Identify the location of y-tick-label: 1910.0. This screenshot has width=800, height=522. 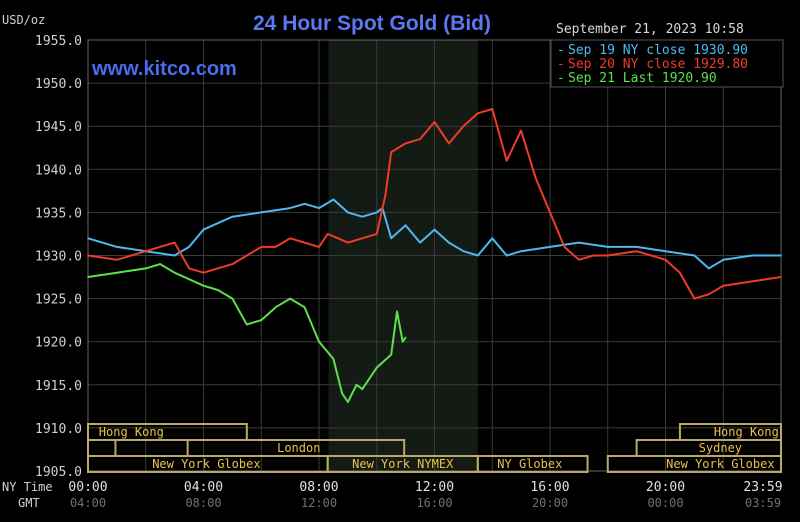
(58, 429).